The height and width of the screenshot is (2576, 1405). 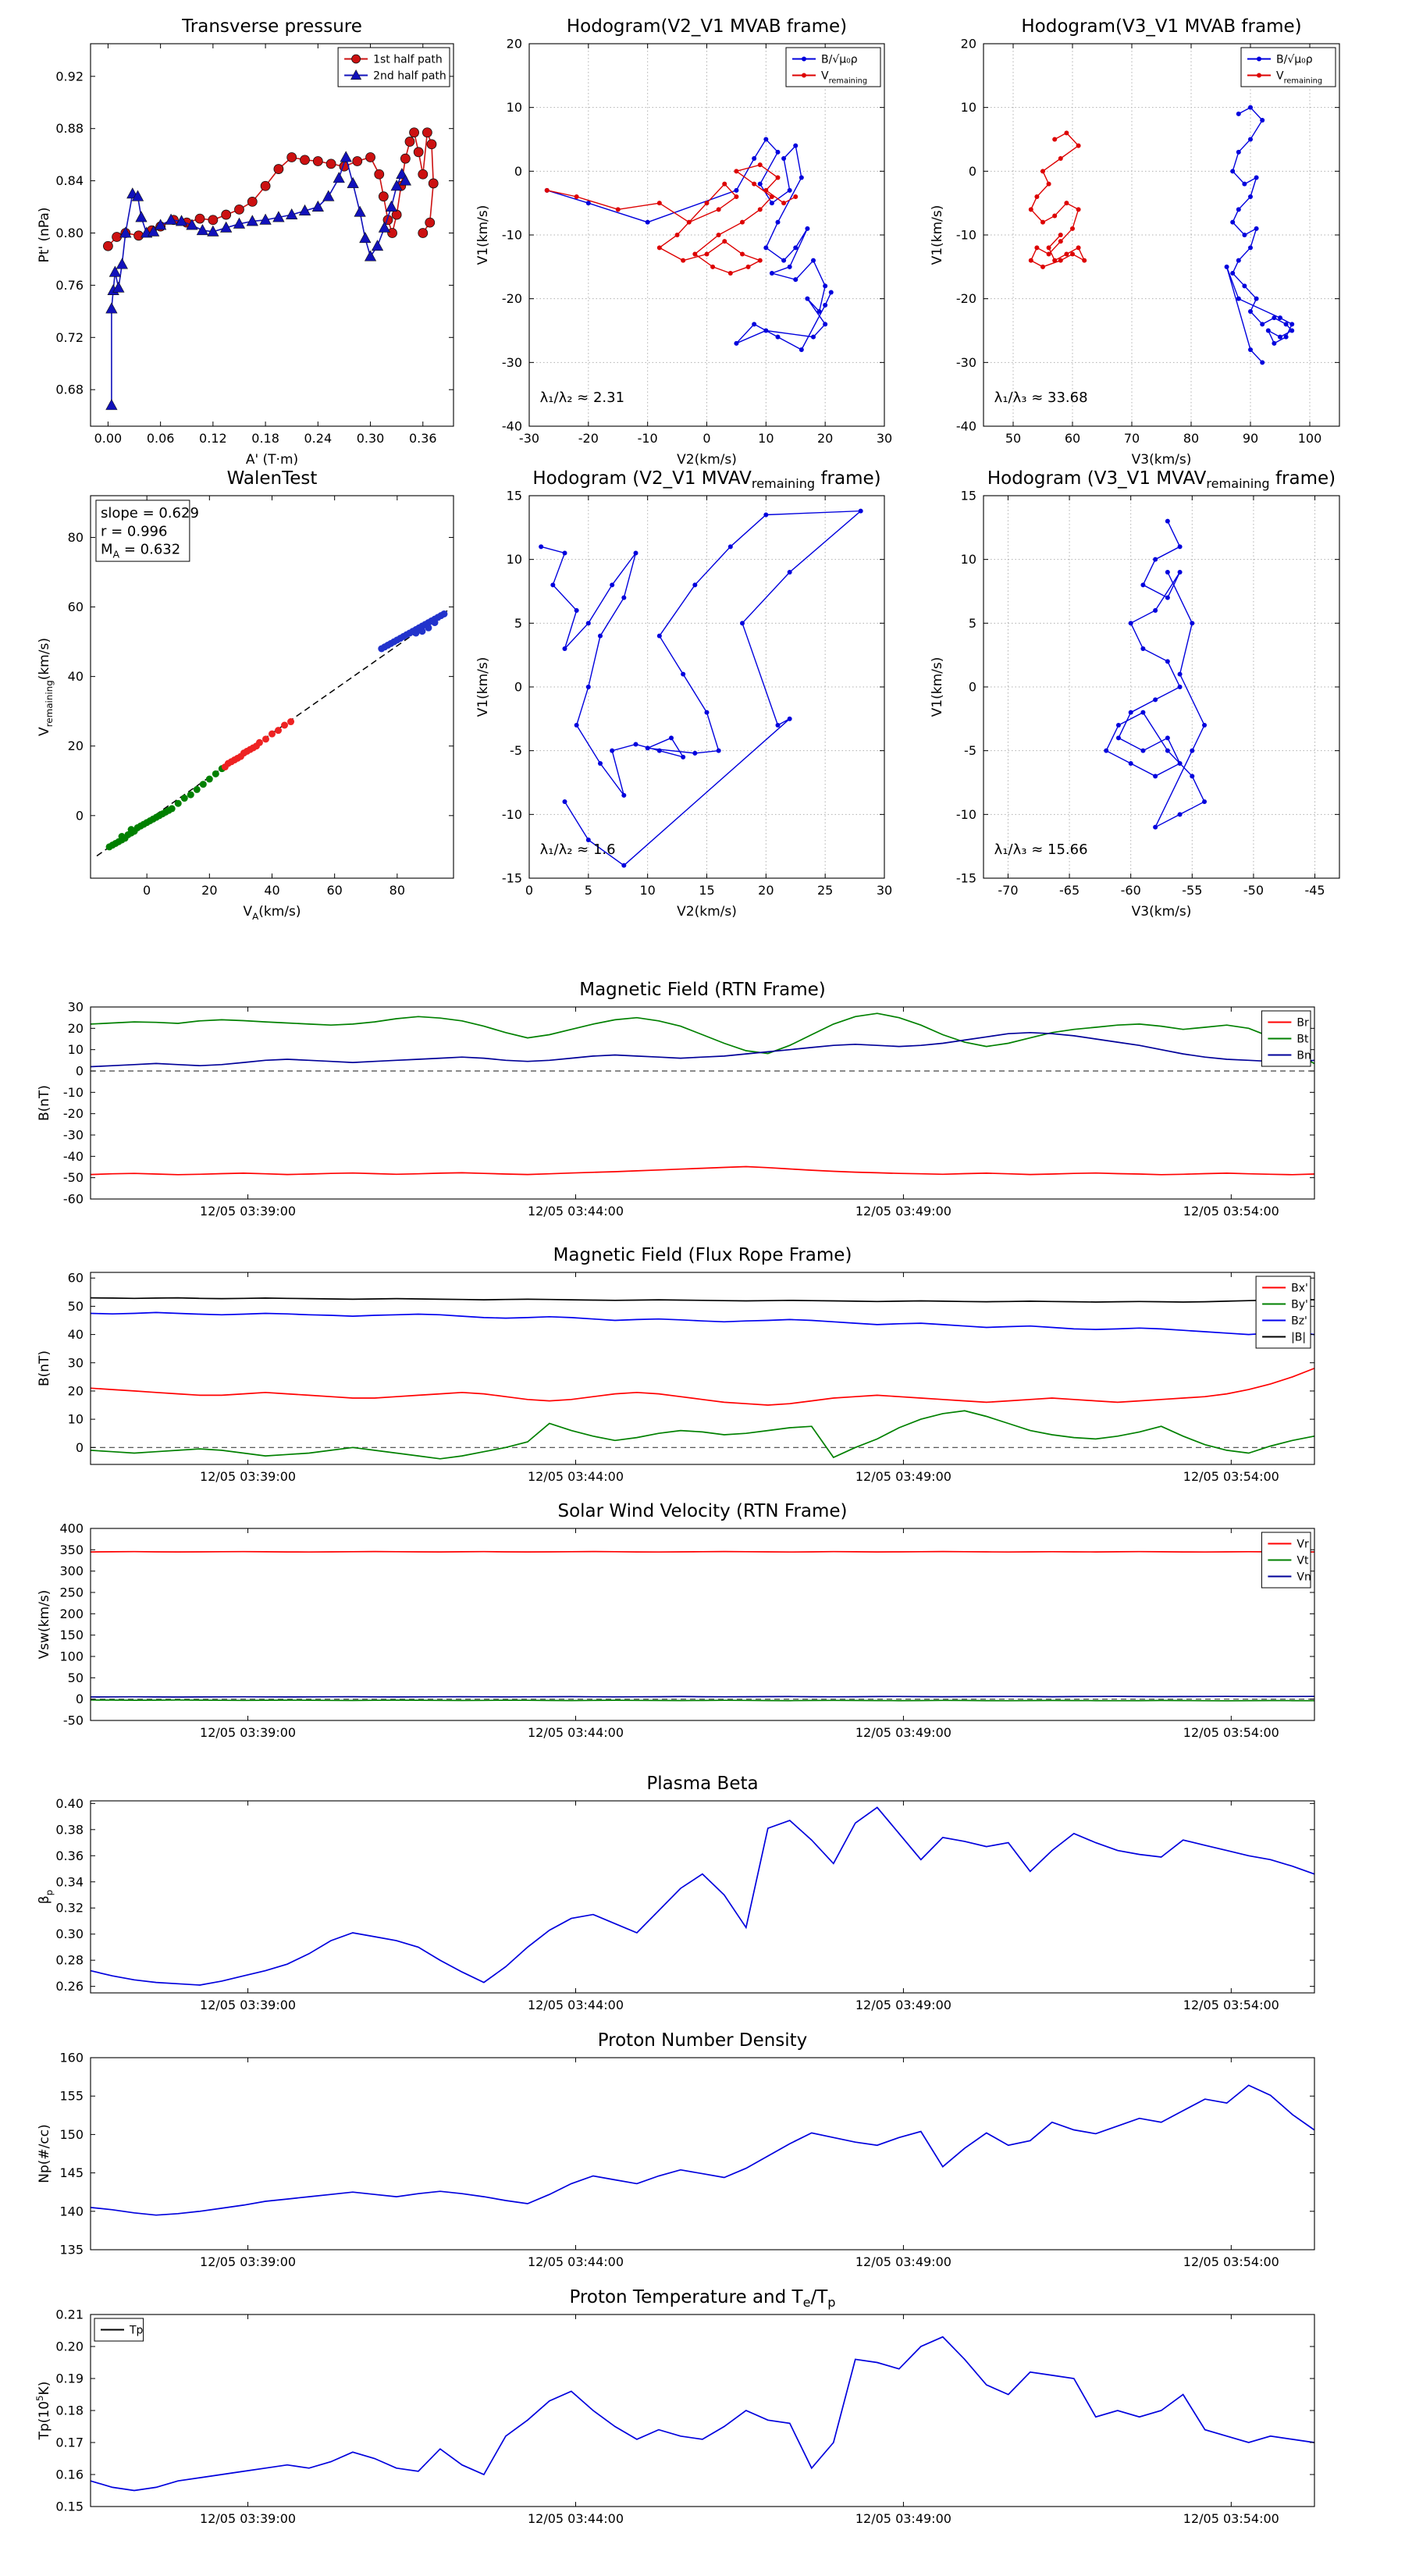 I want to click on svg-text: 0.92, so click(x=69, y=76).